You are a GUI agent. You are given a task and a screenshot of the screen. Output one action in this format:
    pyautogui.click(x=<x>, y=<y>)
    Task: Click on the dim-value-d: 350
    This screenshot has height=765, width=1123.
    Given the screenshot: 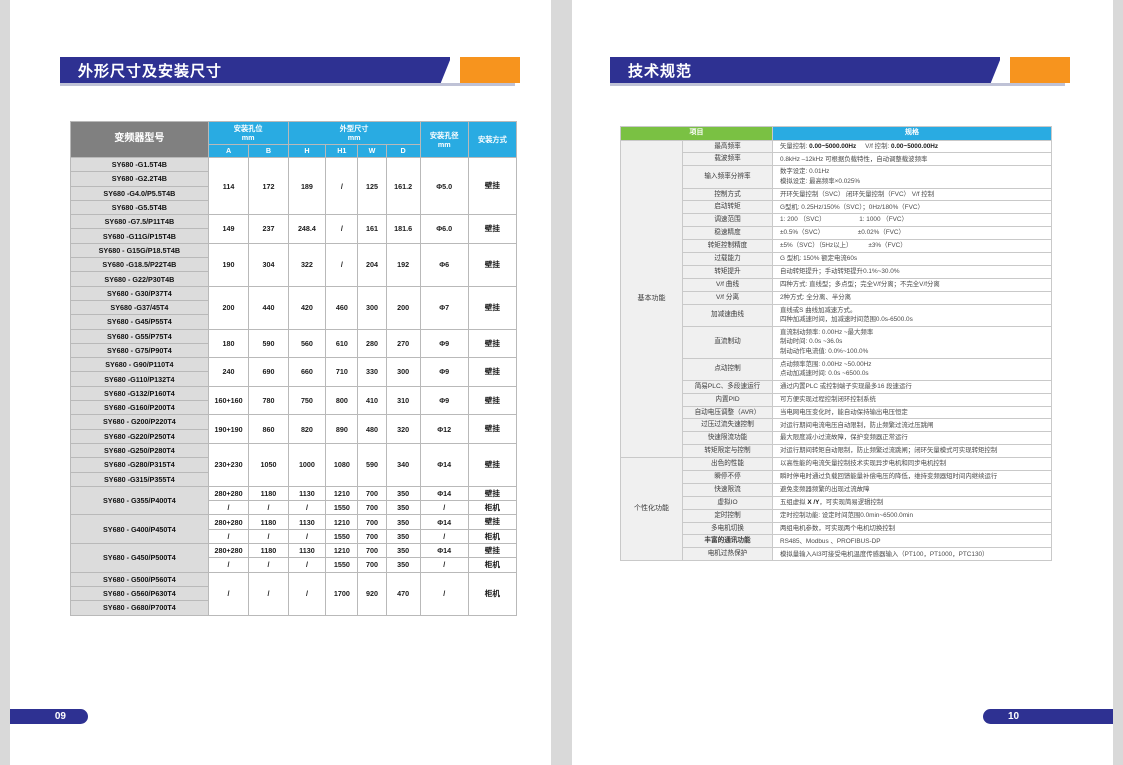 What is the action you would take?
    pyautogui.click(x=403, y=522)
    